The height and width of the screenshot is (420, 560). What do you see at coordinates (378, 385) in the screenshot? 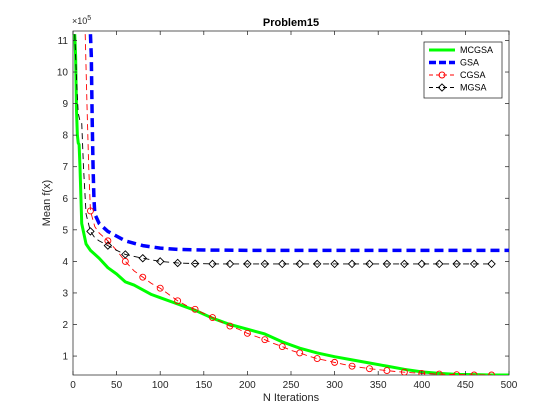
I see `x-tick-label: 350` at bounding box center [378, 385].